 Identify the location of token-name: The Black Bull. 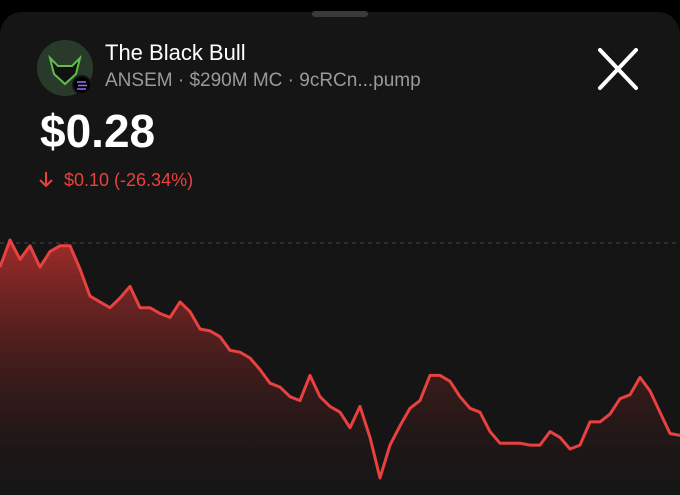
(175, 52).